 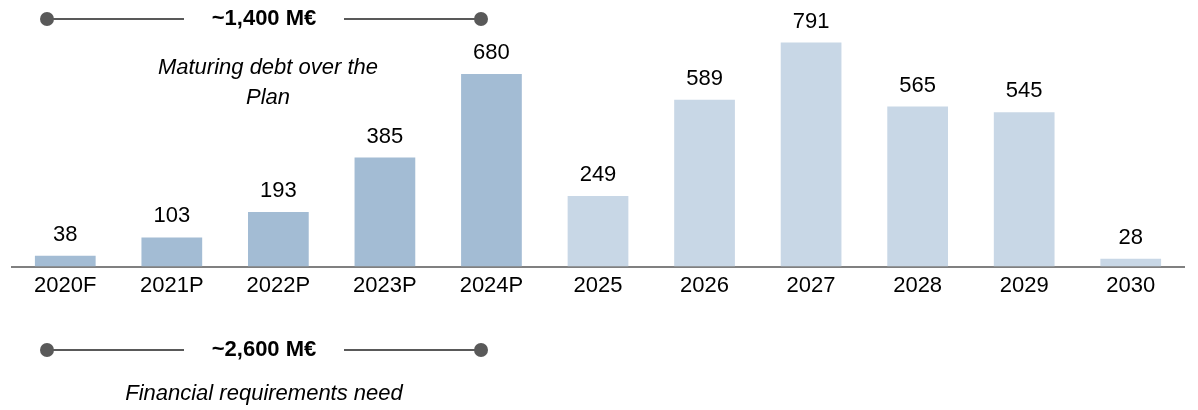 What do you see at coordinates (811, 20) in the screenshot?
I see `data-label: 791` at bounding box center [811, 20].